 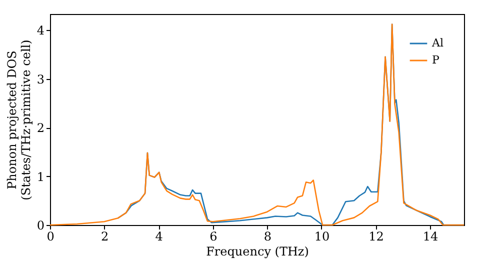 I want to click on y-tick-label: 2, so click(x=40, y=128).